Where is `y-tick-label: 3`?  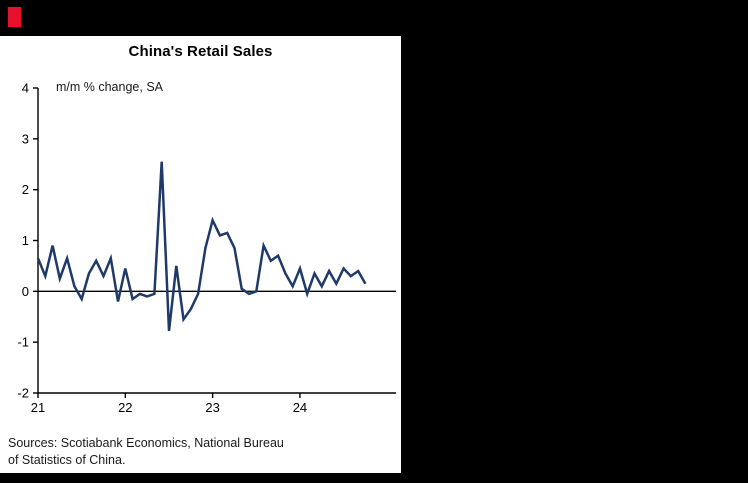 y-tick-label: 3 is located at coordinates (25, 138).